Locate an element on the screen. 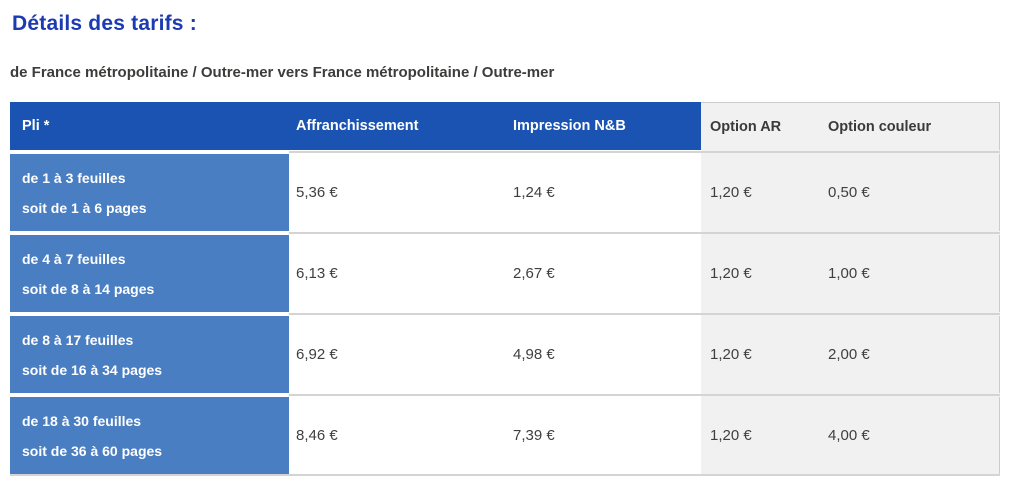 Image resolution: width=1010 pixels, height=485 pixels. header-impression-nb: Impression N&B is located at coordinates (603, 126).